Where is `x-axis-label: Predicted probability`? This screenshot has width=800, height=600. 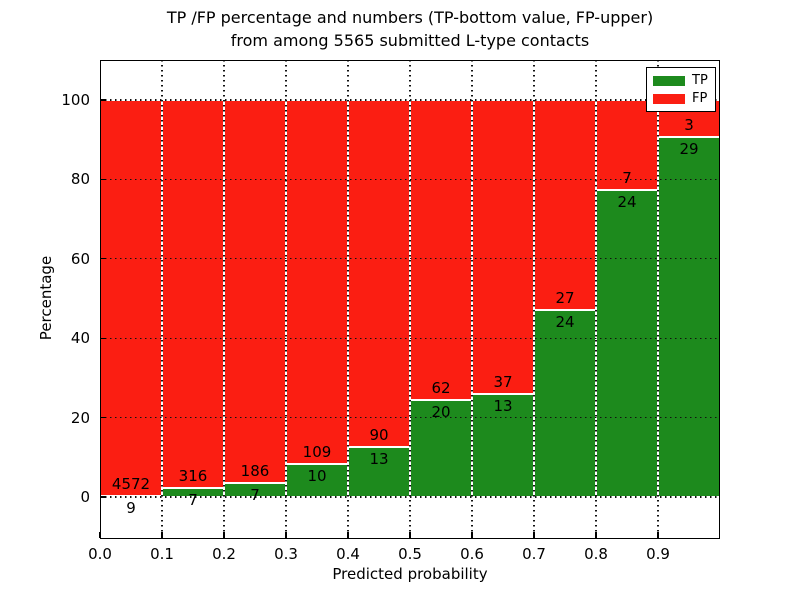 x-axis-label: Predicted probability is located at coordinates (410, 574).